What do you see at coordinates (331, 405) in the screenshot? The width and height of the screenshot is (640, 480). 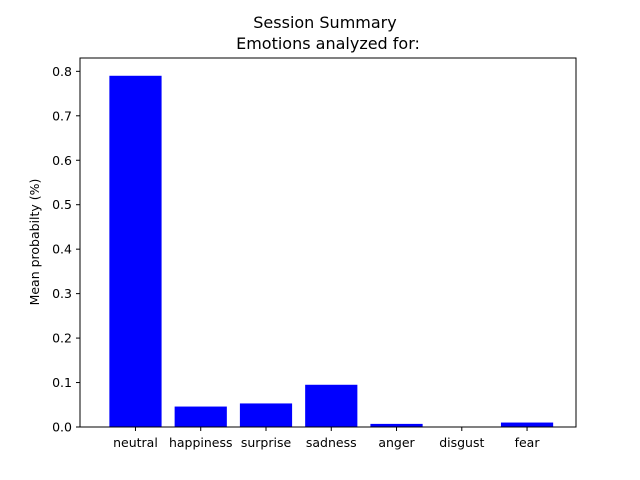 I see `bar-sadness` at bounding box center [331, 405].